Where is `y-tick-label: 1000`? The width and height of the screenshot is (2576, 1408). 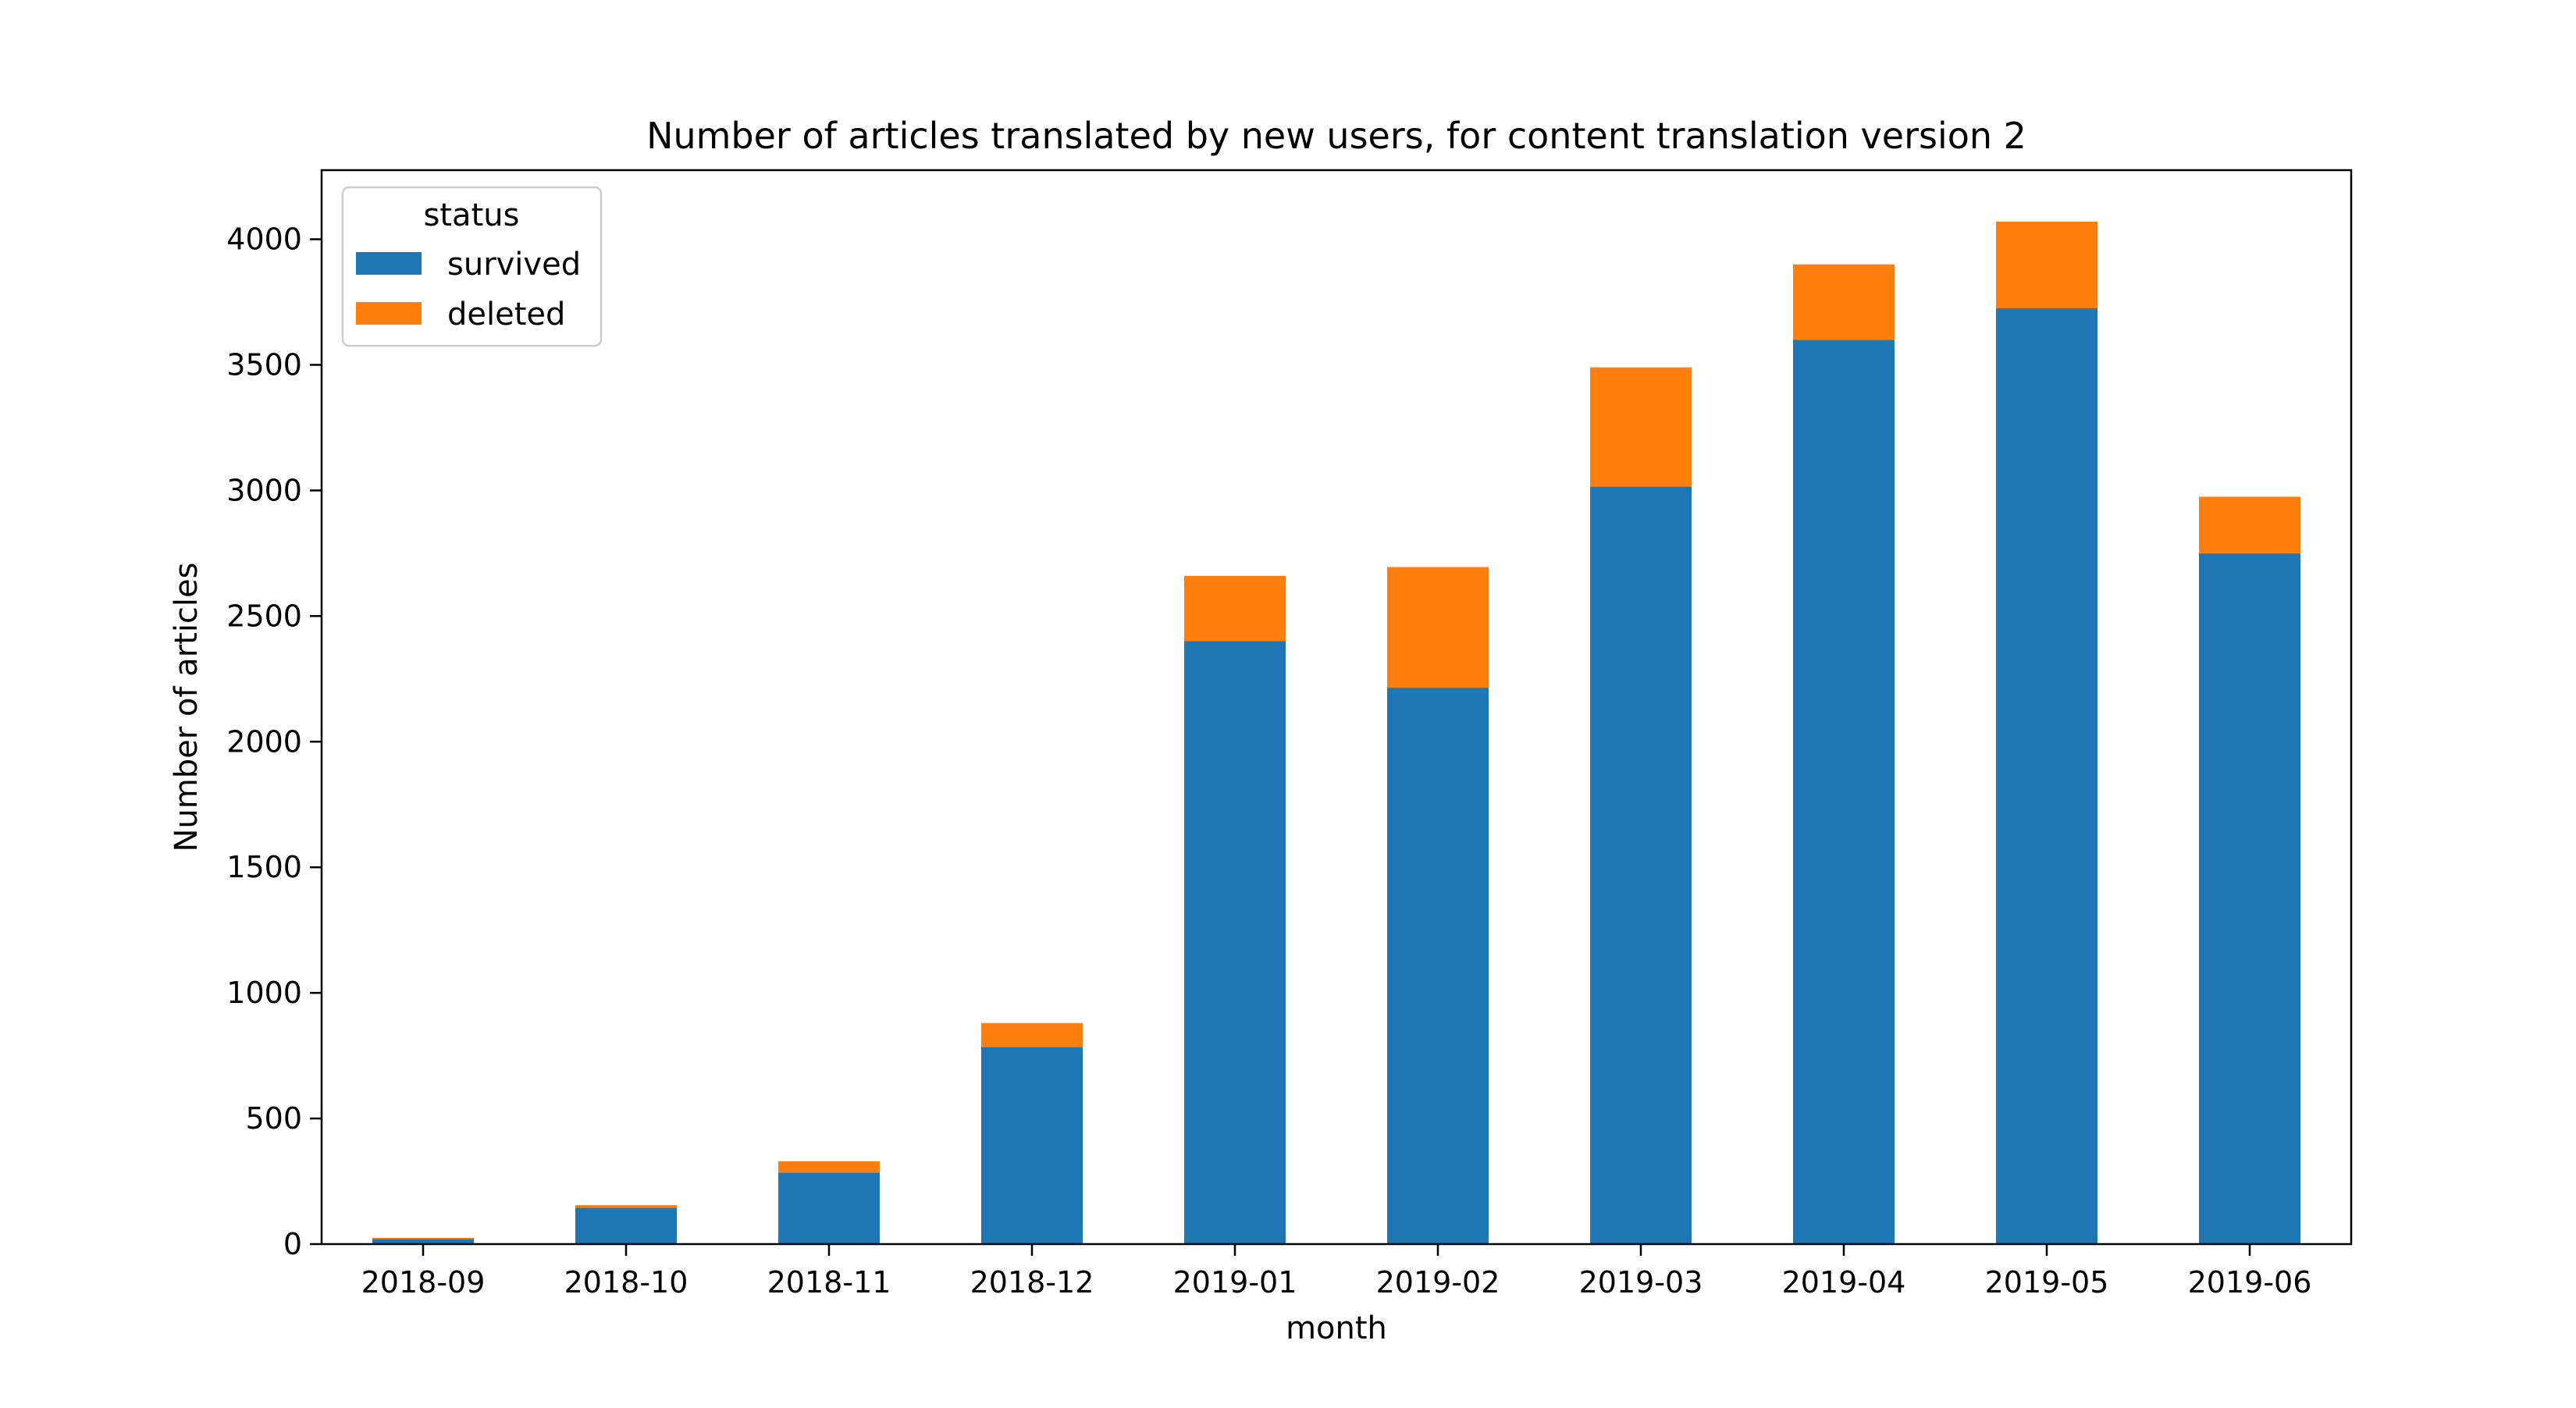
y-tick-label: 1000 is located at coordinates (264, 993).